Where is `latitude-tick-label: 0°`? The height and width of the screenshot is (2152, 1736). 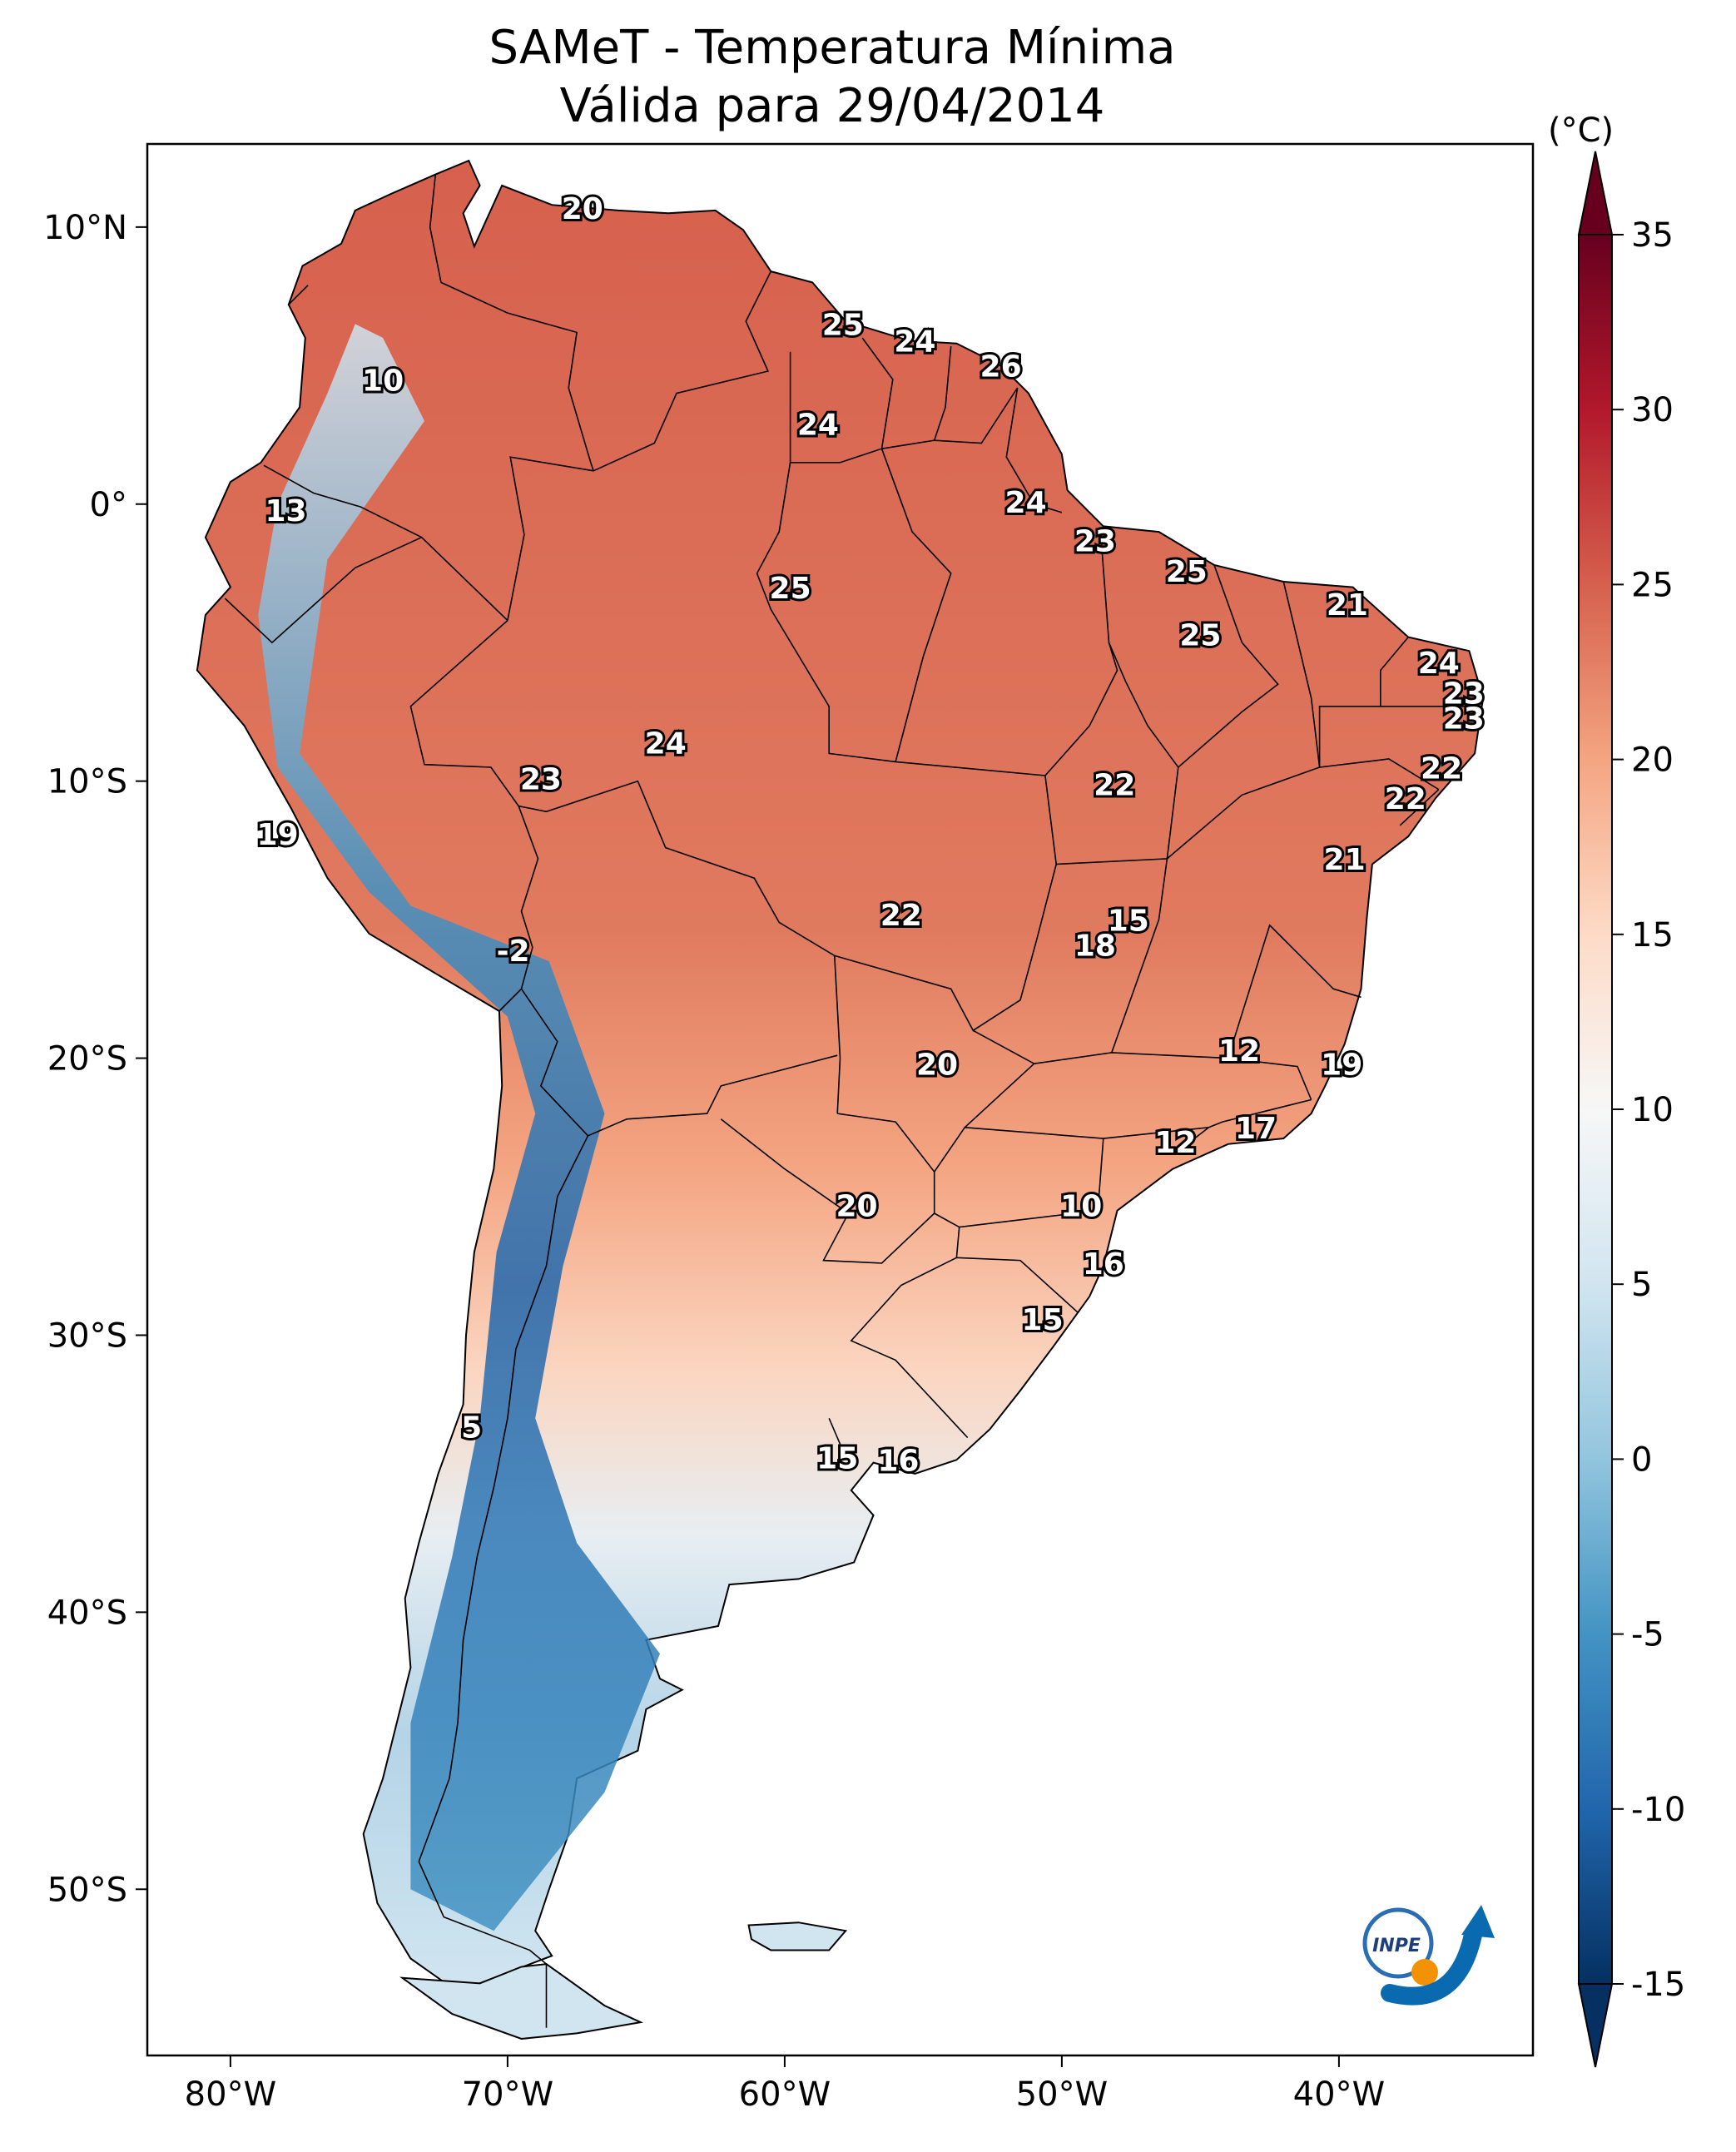 latitude-tick-label: 0° is located at coordinates (108, 505).